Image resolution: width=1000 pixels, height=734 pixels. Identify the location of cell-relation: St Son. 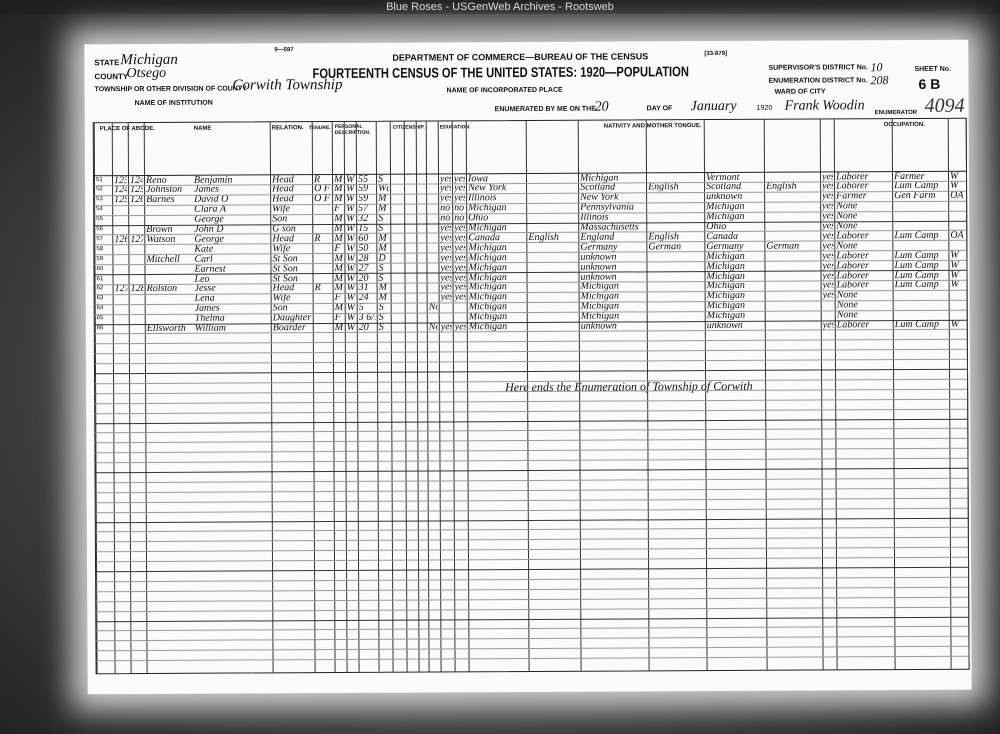
(285, 278).